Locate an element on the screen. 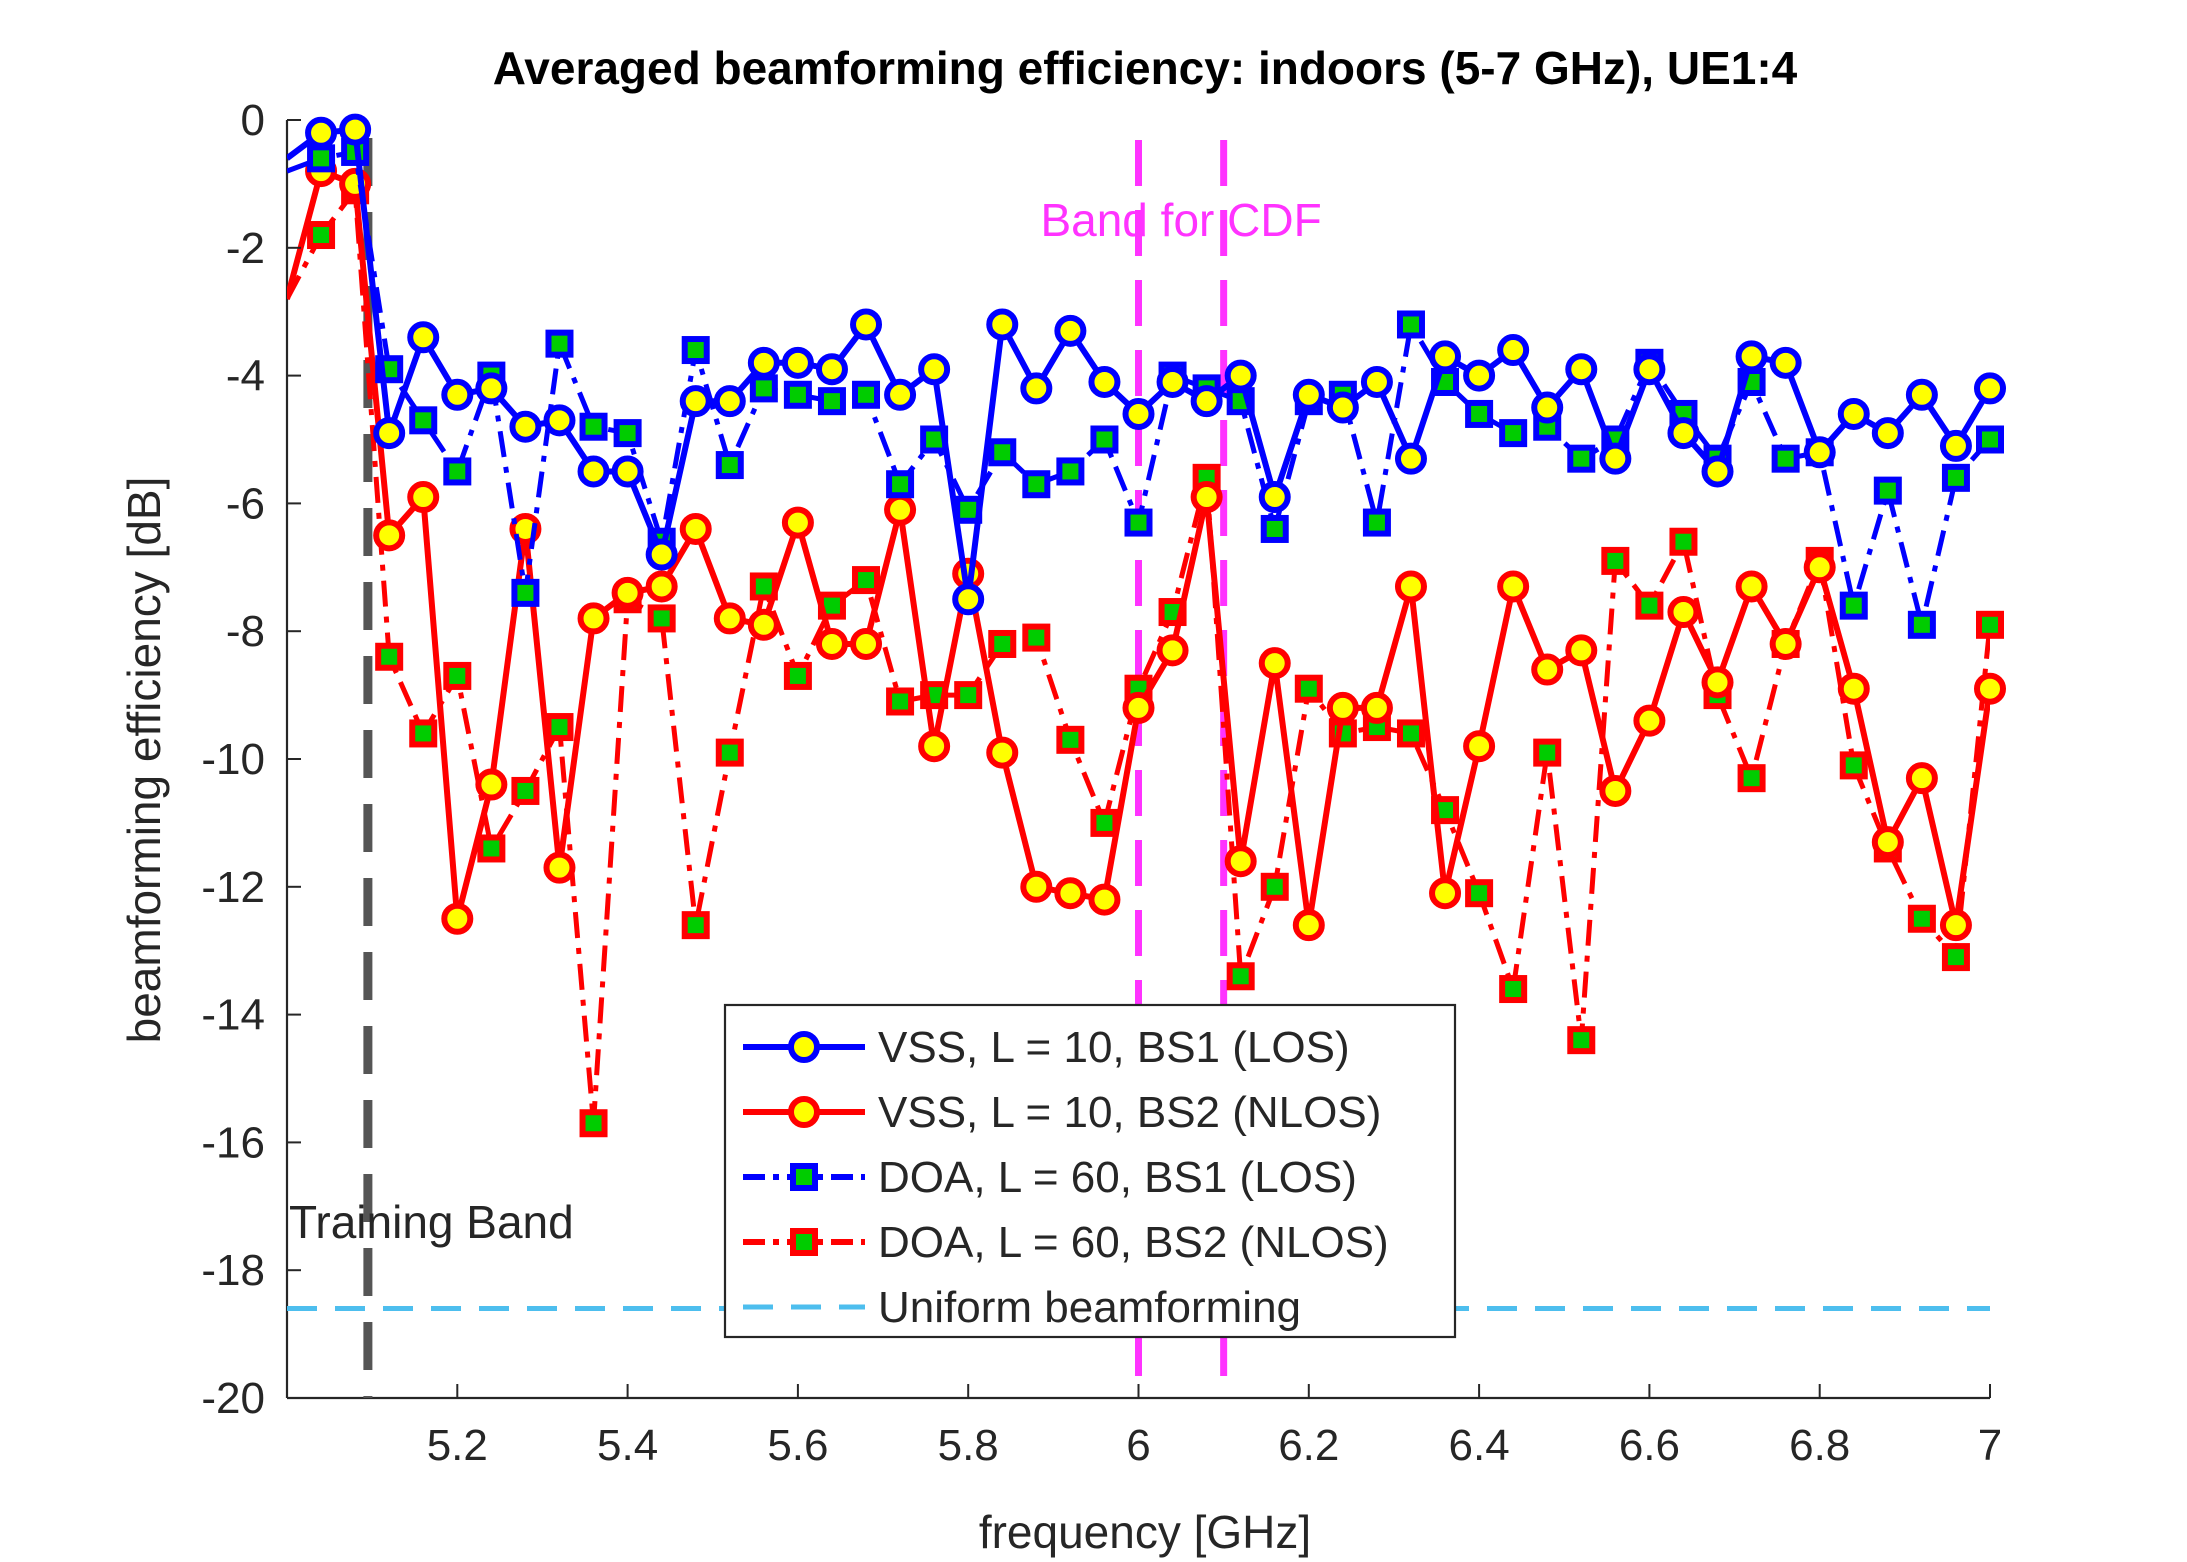 The image size is (2187, 1562). y-axis-ticks: 0 -2 -4 -6 -8 -10 -12 -14 -16 -18 -20 is located at coordinates (251, 759).